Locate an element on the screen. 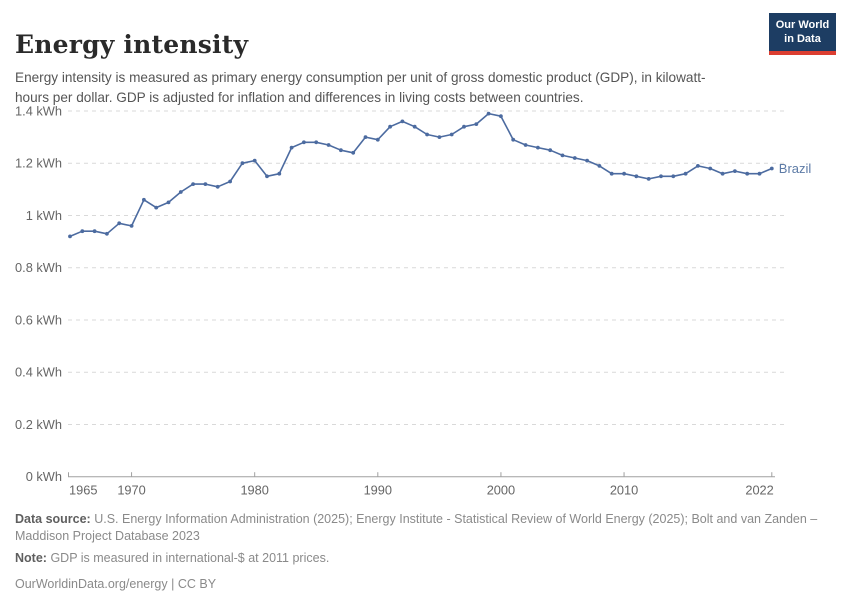  owid-logo: Our World in Data is located at coordinates (802, 34).